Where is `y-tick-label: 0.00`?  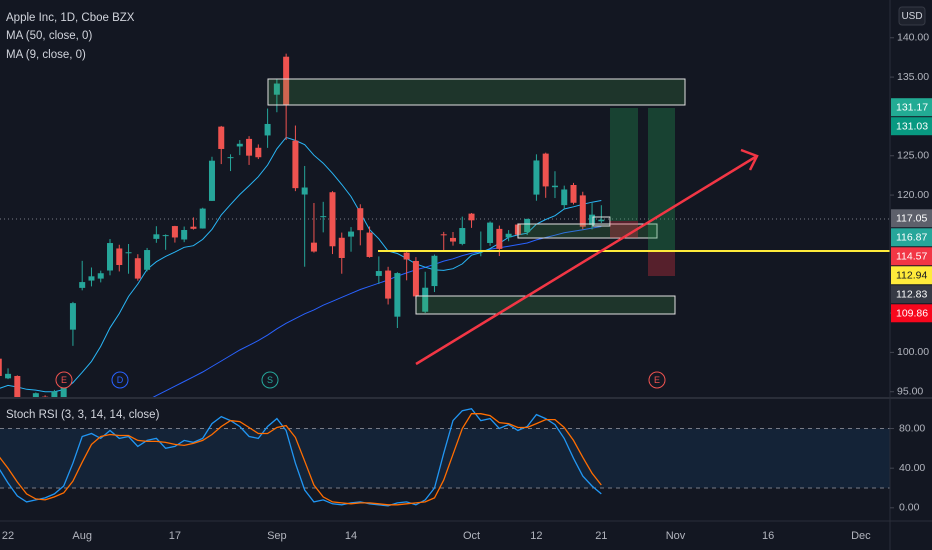 y-tick-label: 0.00 is located at coordinates (909, 508).